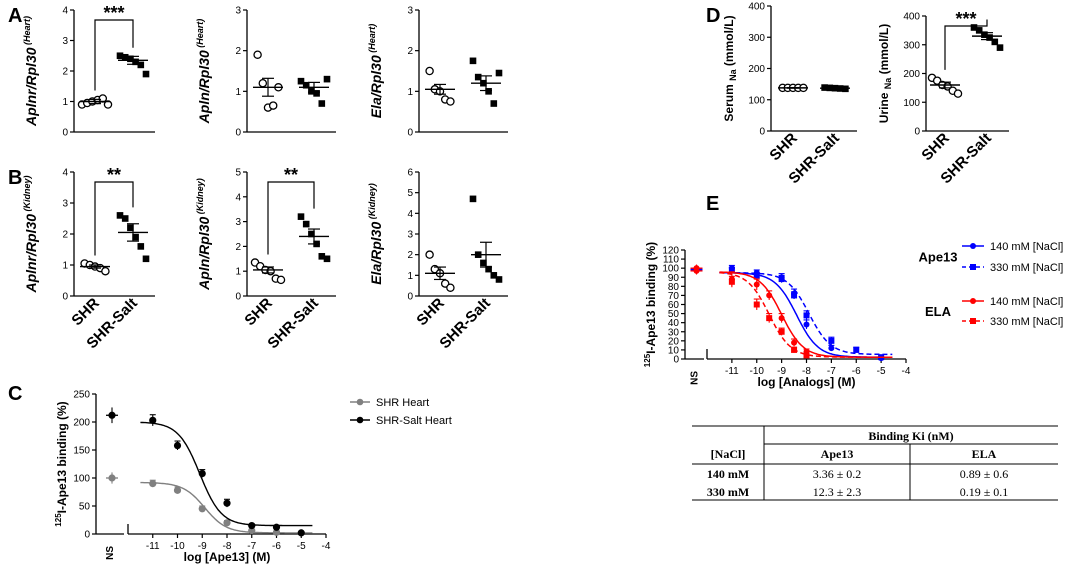 Image resolution: width=1072 pixels, height=572 pixels. I want to click on y-label-sup: (Heart), so click(200, 35).